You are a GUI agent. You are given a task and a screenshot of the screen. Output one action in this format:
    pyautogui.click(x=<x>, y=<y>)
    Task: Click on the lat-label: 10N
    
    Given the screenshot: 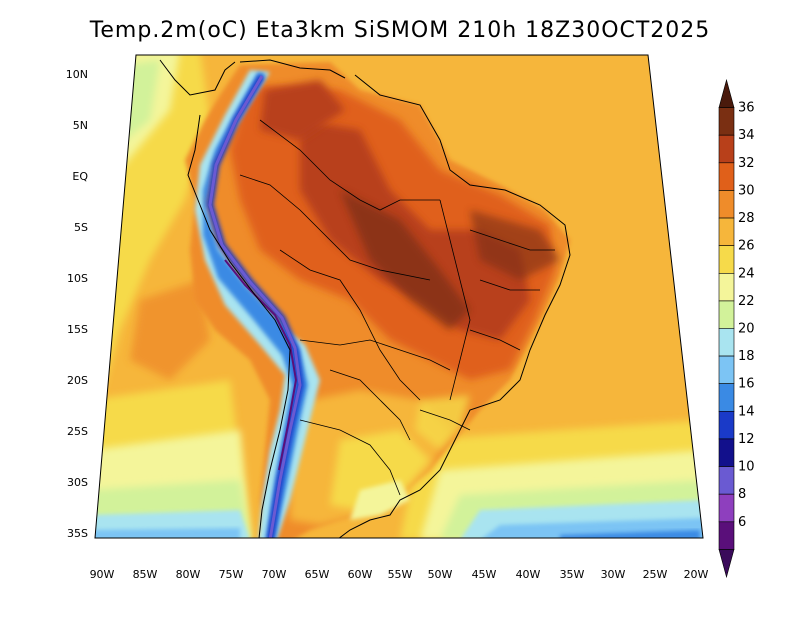 What is the action you would take?
    pyautogui.click(x=77, y=74)
    